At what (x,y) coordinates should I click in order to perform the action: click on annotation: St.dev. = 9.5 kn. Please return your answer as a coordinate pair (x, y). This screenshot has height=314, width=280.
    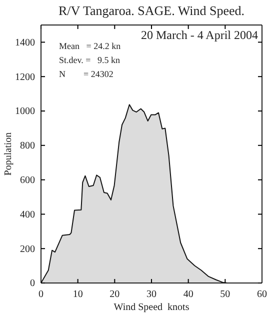
    Looking at the image, I should click on (89, 60).